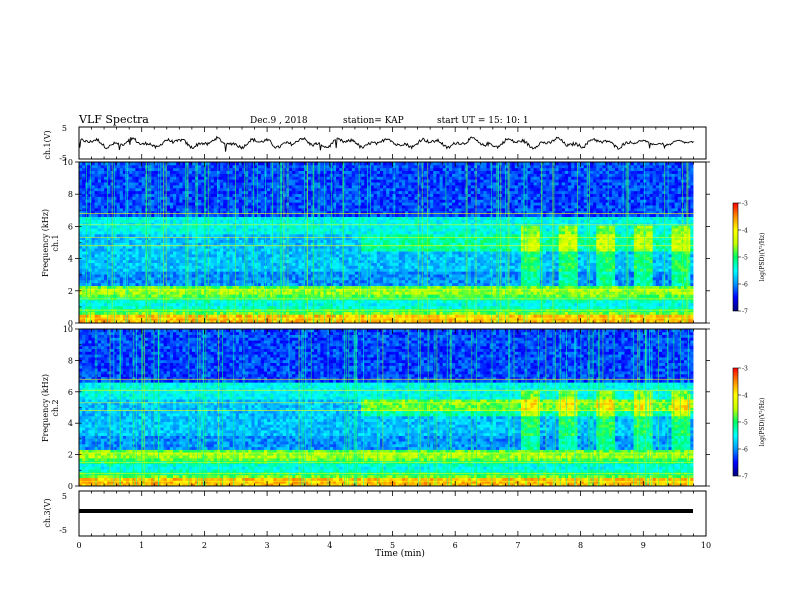  What do you see at coordinates (113, 119) in the screenshot?
I see `figure-title: VLF Spectra` at bounding box center [113, 119].